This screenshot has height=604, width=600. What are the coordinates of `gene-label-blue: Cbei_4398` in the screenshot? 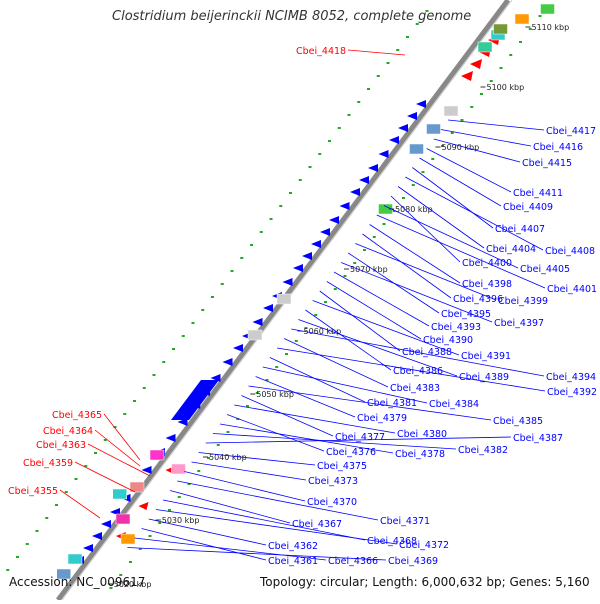 It's located at (487, 284).